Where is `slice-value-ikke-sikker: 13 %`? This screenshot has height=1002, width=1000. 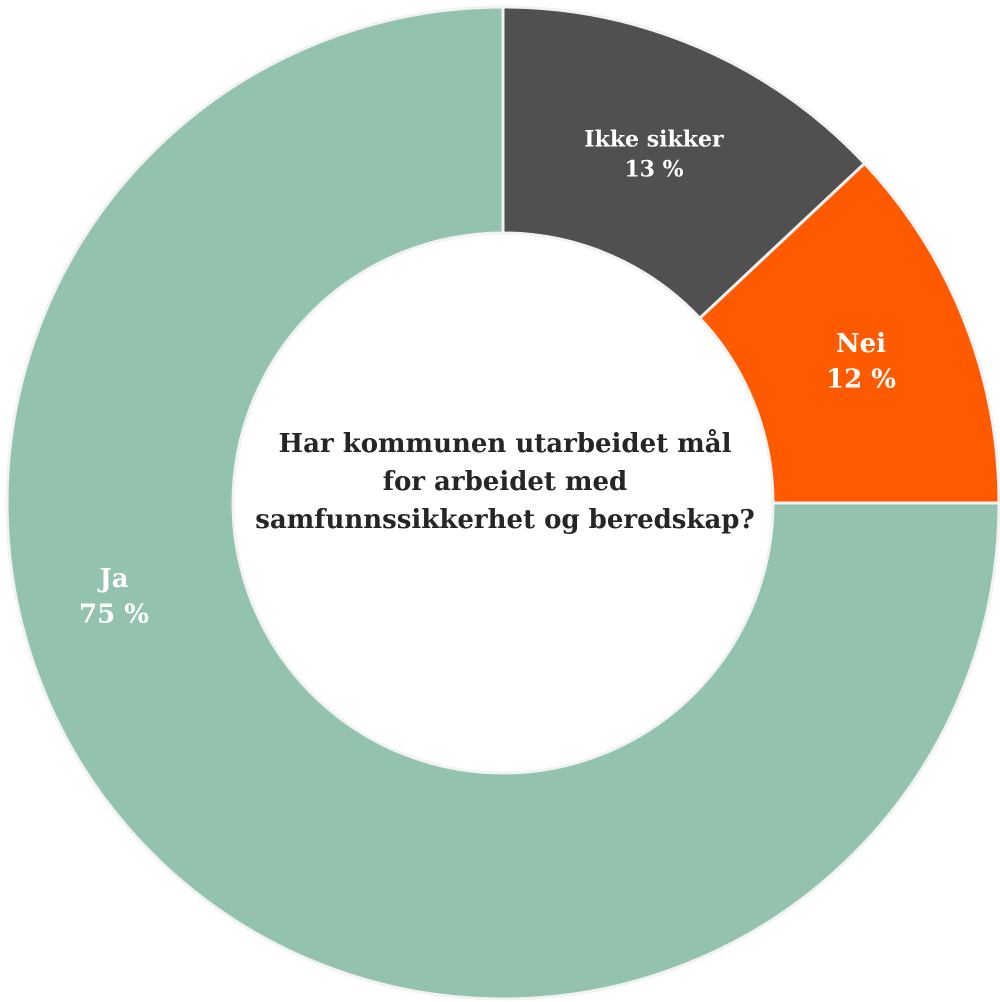 slice-value-ikke-sikker: 13 % is located at coordinates (653, 169).